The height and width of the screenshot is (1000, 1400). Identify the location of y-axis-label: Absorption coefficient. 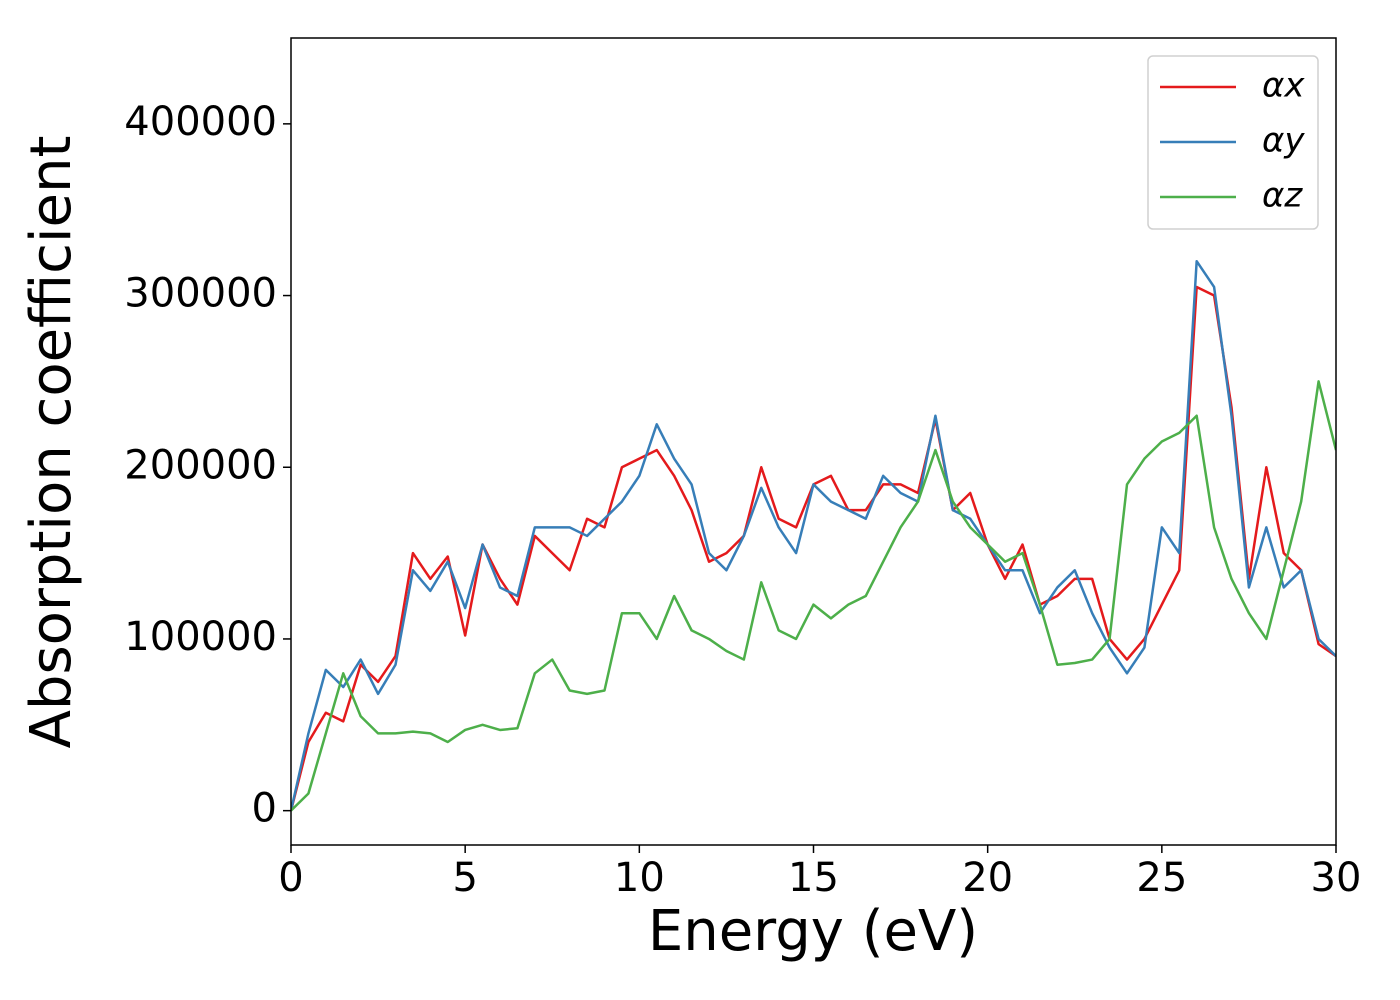
(51, 442).